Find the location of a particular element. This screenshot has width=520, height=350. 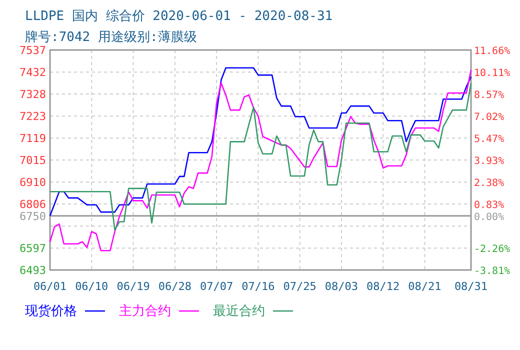

y2-tick-label: -3.81% is located at coordinates (492, 271).